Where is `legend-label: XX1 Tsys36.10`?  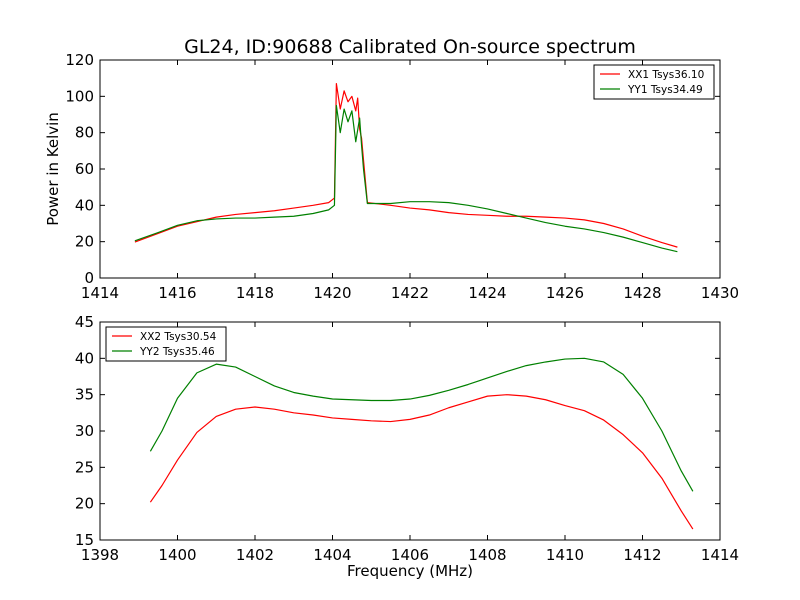
legend-label: XX1 Tsys36.10 is located at coordinates (666, 75).